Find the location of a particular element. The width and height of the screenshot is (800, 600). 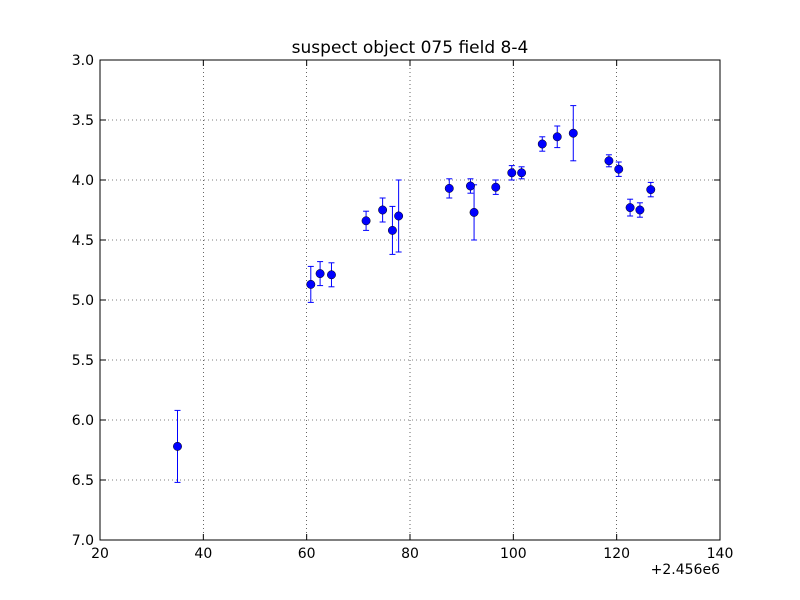

y-tick-label: 3.5 is located at coordinates (83, 121).